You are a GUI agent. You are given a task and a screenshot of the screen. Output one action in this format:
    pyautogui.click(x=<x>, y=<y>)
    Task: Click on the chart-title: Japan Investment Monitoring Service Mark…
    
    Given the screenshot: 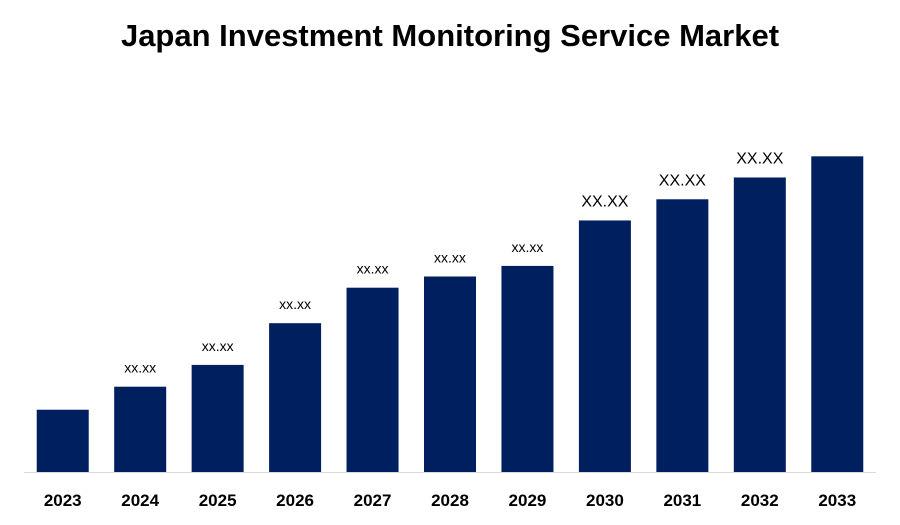 What is the action you would take?
    pyautogui.click(x=450, y=35)
    